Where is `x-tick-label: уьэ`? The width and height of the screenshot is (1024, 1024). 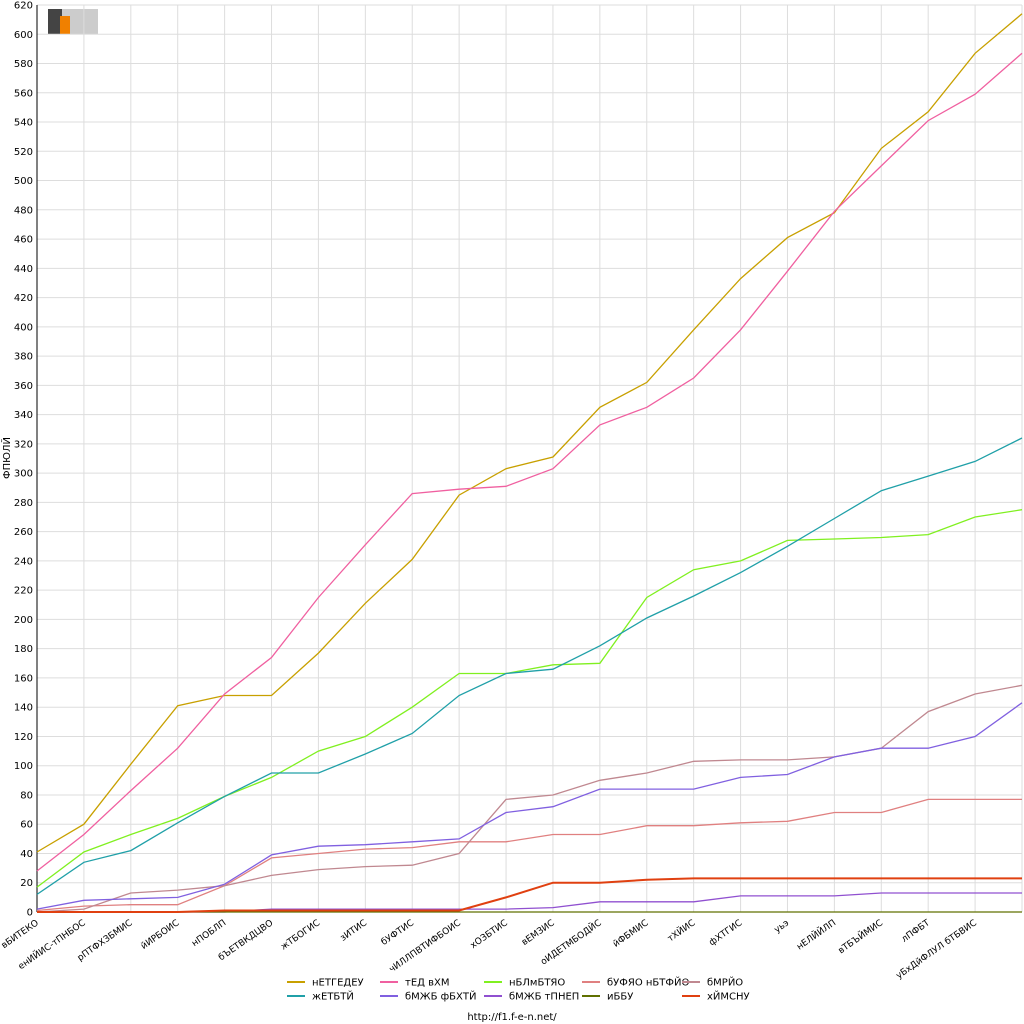
x-tick-label: уьэ is located at coordinates (782, 926).